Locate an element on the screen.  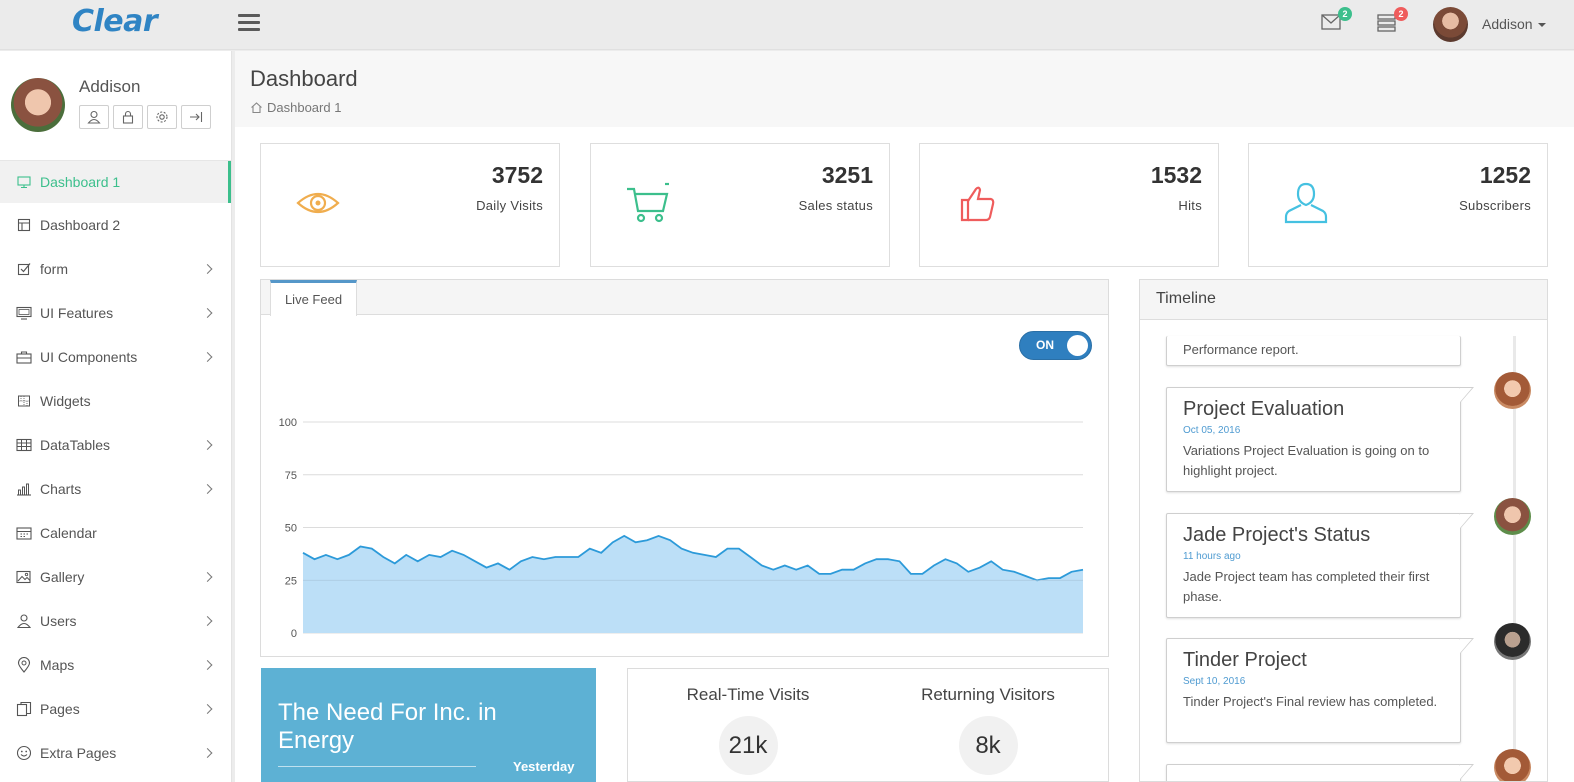
sidebar-item-widgets: Widgets is located at coordinates (115, 401).